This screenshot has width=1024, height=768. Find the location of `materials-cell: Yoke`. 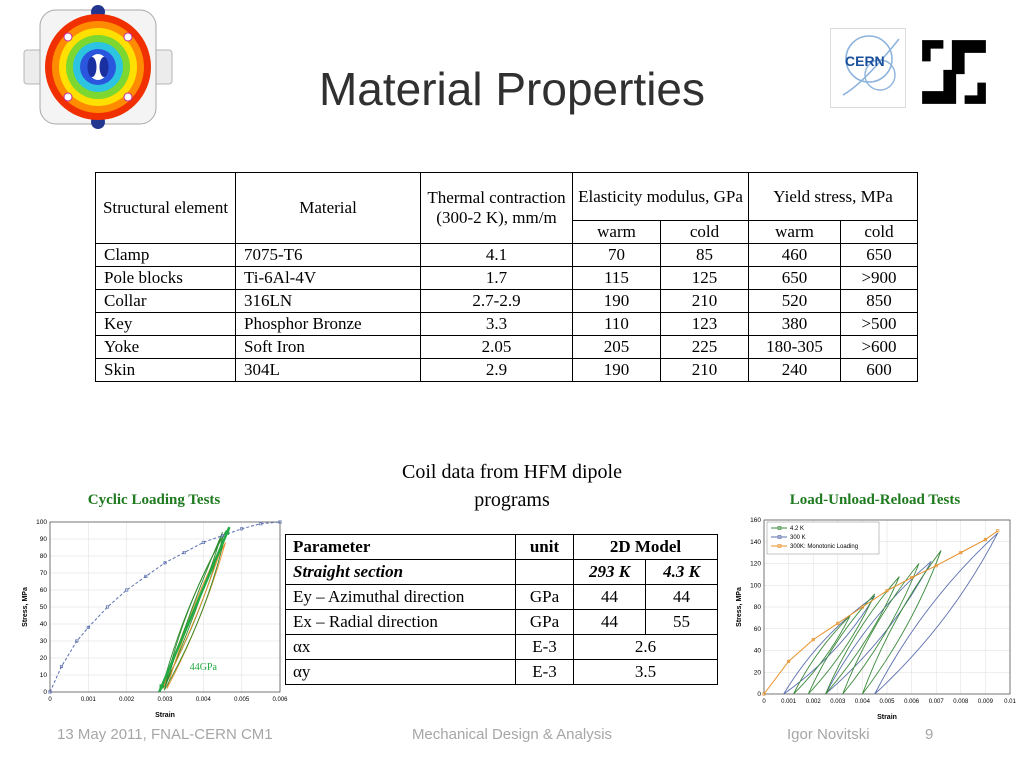

materials-cell: Yoke is located at coordinates (165, 347).